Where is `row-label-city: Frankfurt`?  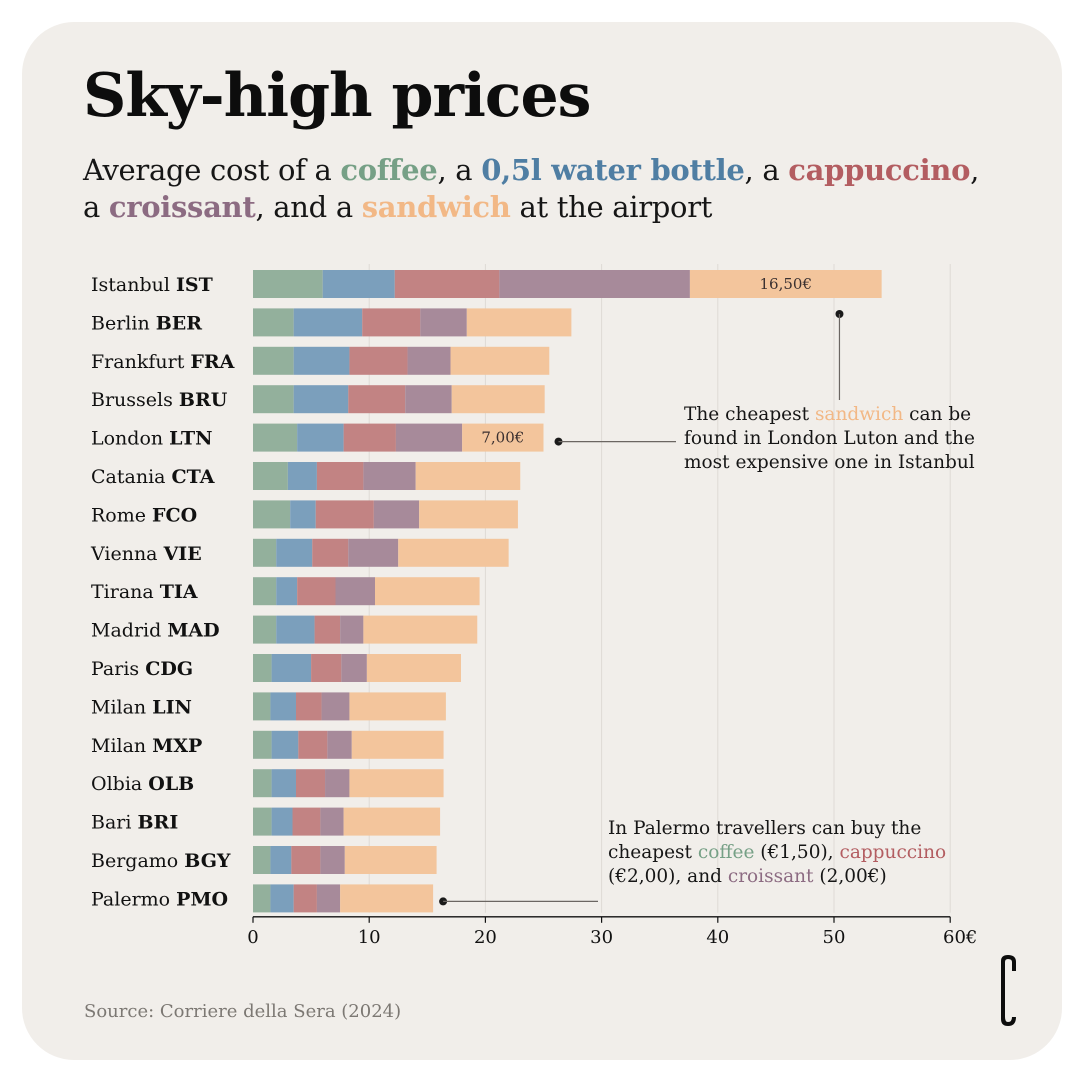 row-label-city: Frankfurt is located at coordinates (140, 362).